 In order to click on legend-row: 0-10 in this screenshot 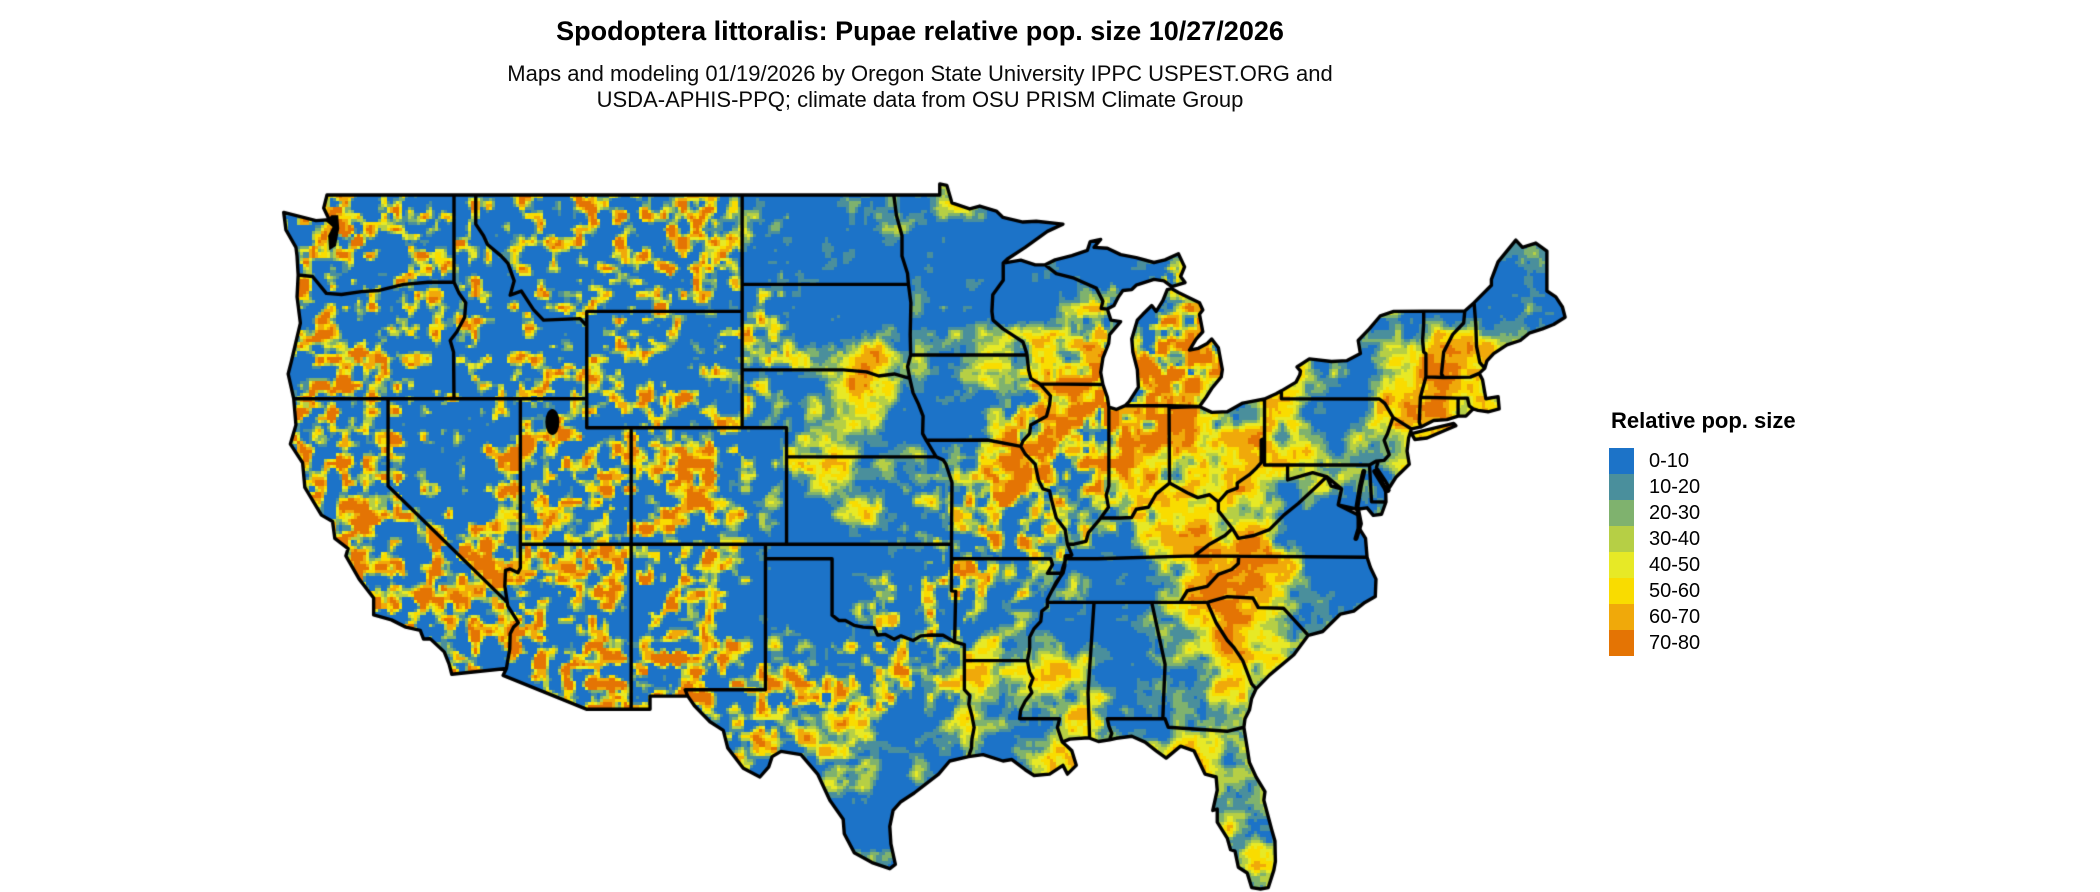, I will do `click(1702, 461)`.